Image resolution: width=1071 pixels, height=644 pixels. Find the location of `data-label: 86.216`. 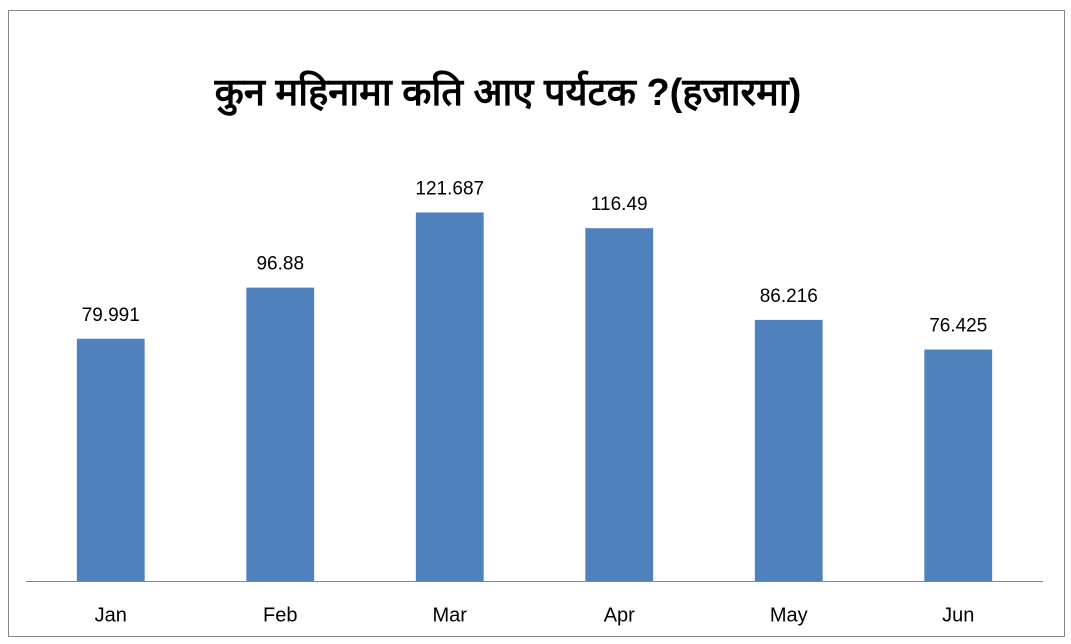

data-label: 86.216 is located at coordinates (789, 296).